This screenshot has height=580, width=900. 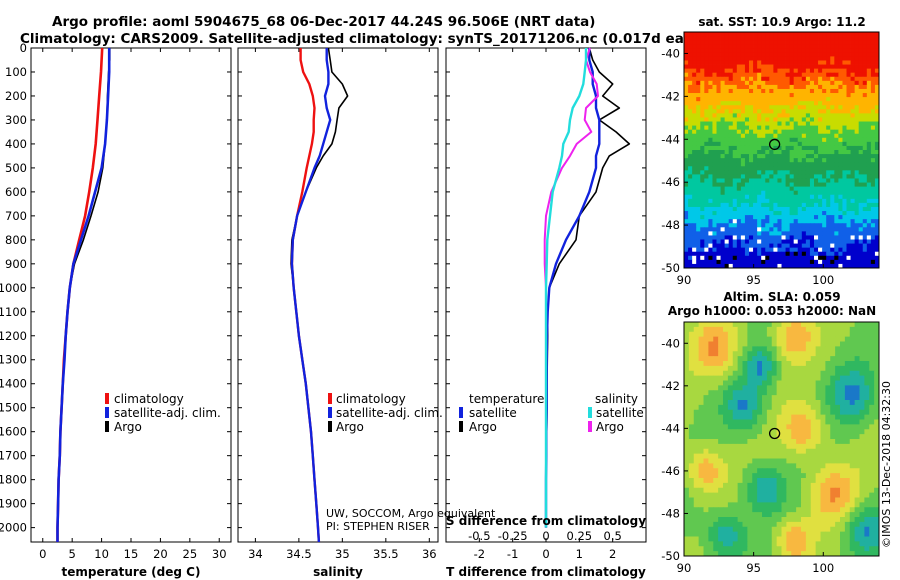 I want to click on lat-tick-label: -40, so click(x=670, y=343).